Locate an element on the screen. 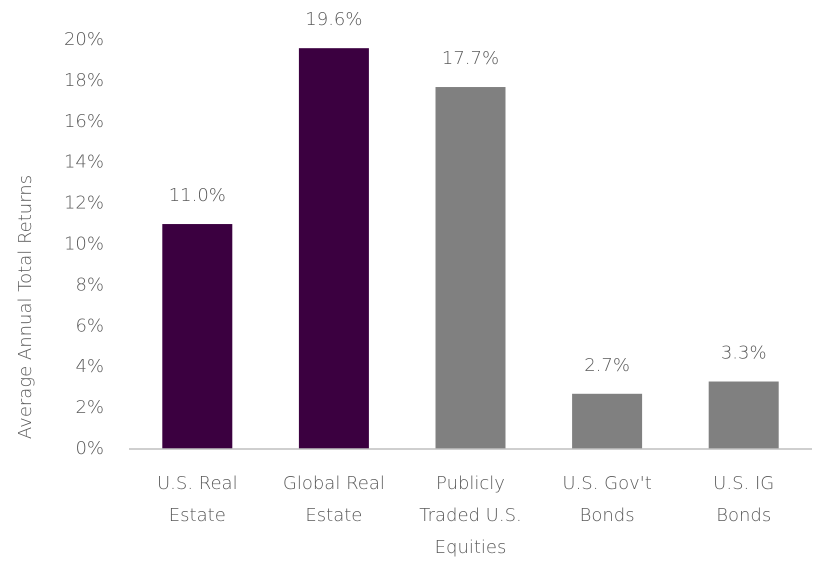 This screenshot has width=813, height=563. y-tick-label: 2% is located at coordinates (89, 407).